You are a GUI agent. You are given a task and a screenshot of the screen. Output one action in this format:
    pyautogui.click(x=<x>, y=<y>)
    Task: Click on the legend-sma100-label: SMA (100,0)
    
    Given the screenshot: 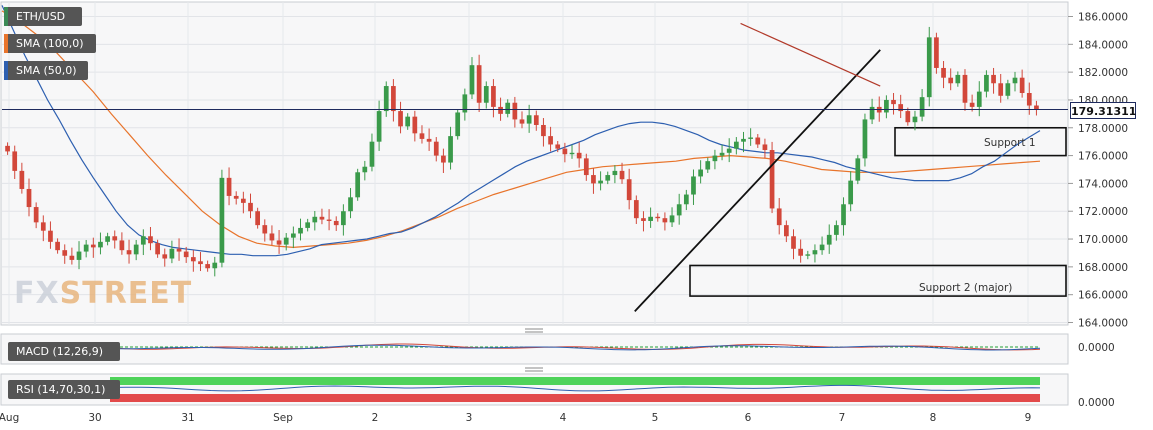 What is the action you would take?
    pyautogui.click(x=50, y=43)
    